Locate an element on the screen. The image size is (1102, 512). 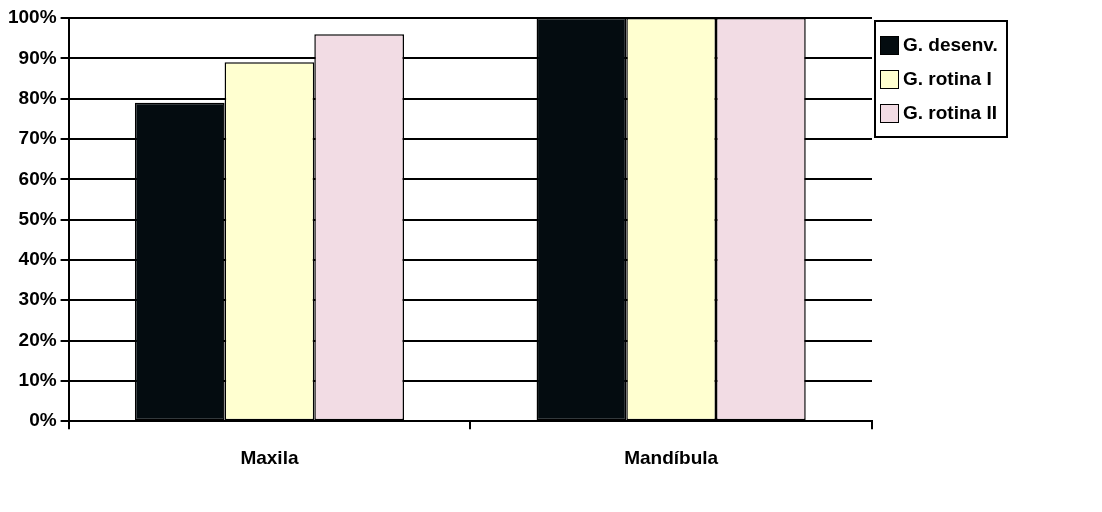
legend-label: G. desenv. is located at coordinates (950, 45).